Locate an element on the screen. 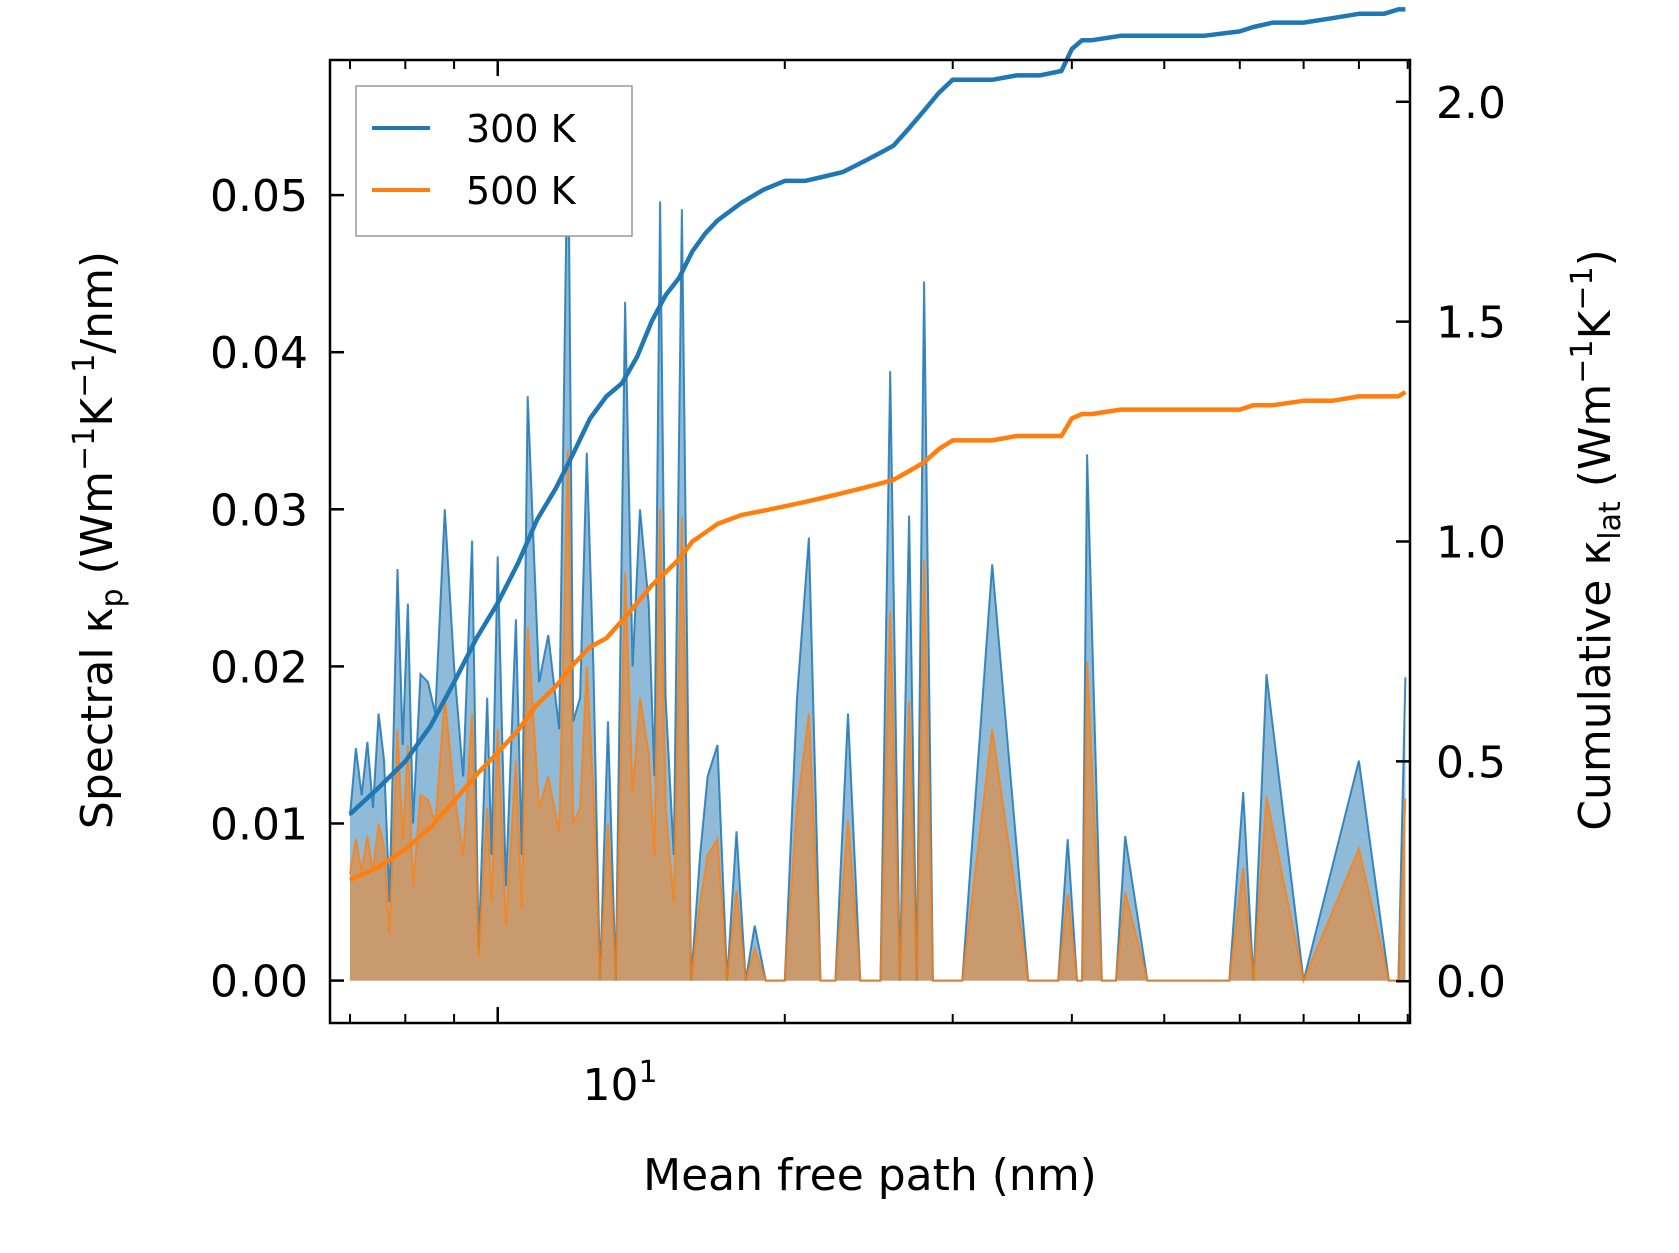  right-tick-label-0.5: 0.5 is located at coordinates (1471, 762).